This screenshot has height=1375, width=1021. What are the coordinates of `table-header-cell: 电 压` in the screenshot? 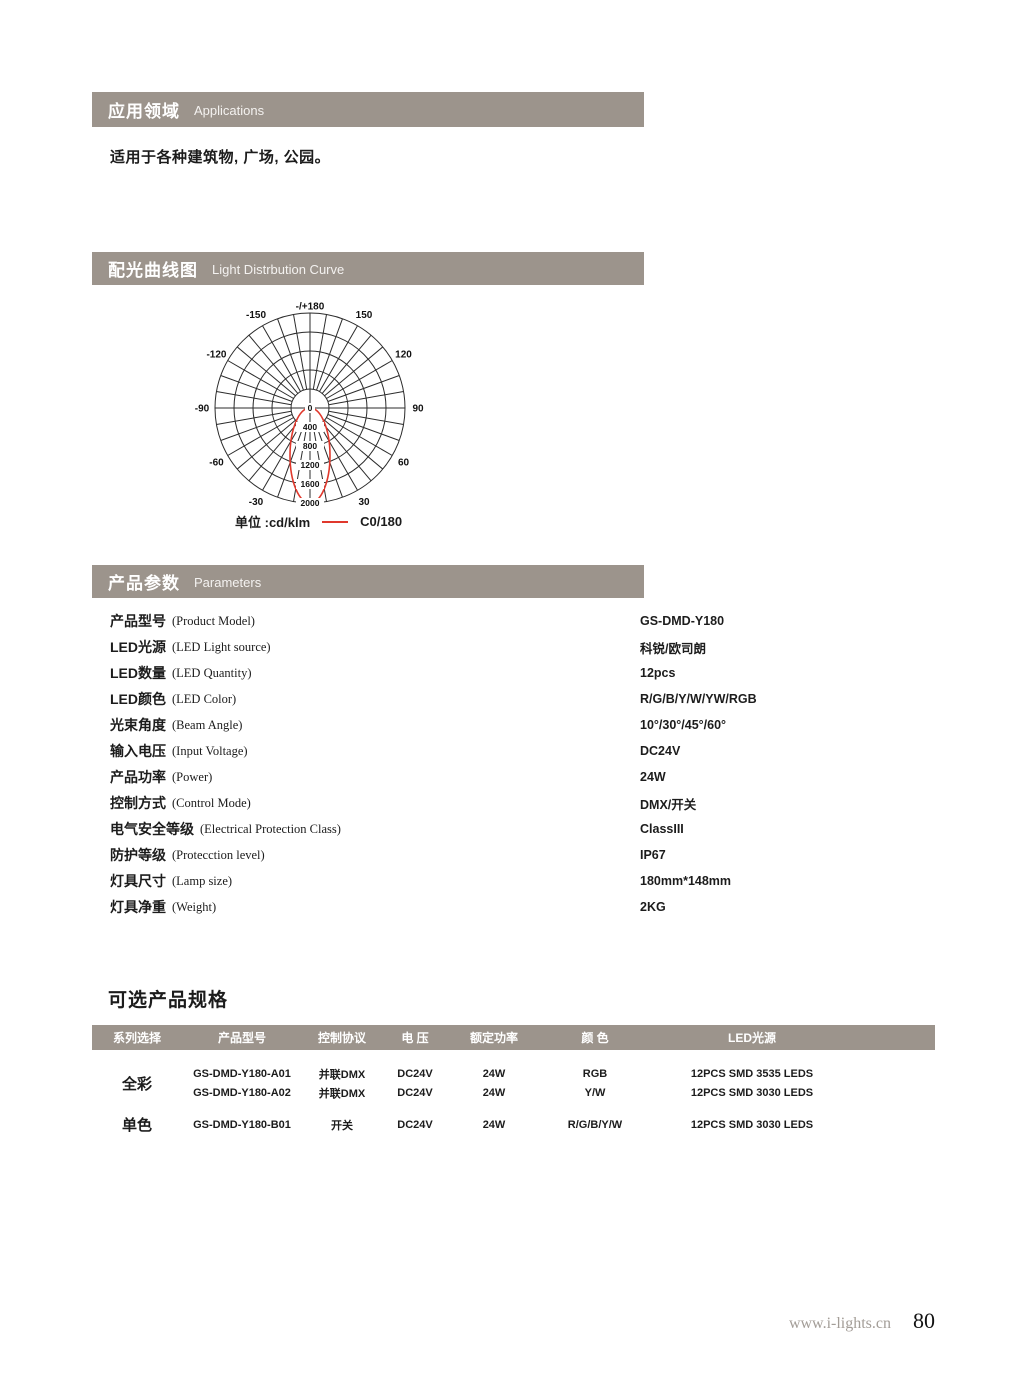 It's located at (415, 1038).